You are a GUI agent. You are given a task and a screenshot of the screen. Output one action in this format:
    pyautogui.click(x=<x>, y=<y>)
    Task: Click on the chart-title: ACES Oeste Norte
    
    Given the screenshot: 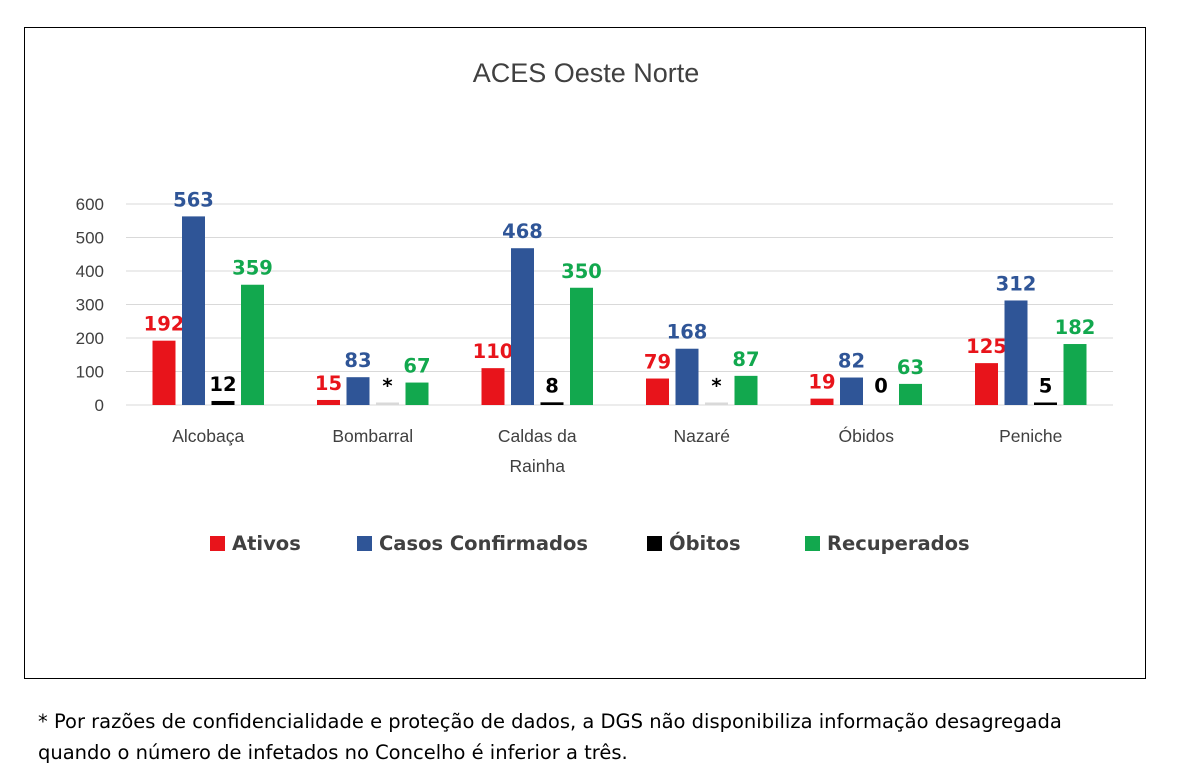 What is the action you would take?
    pyautogui.click(x=586, y=73)
    